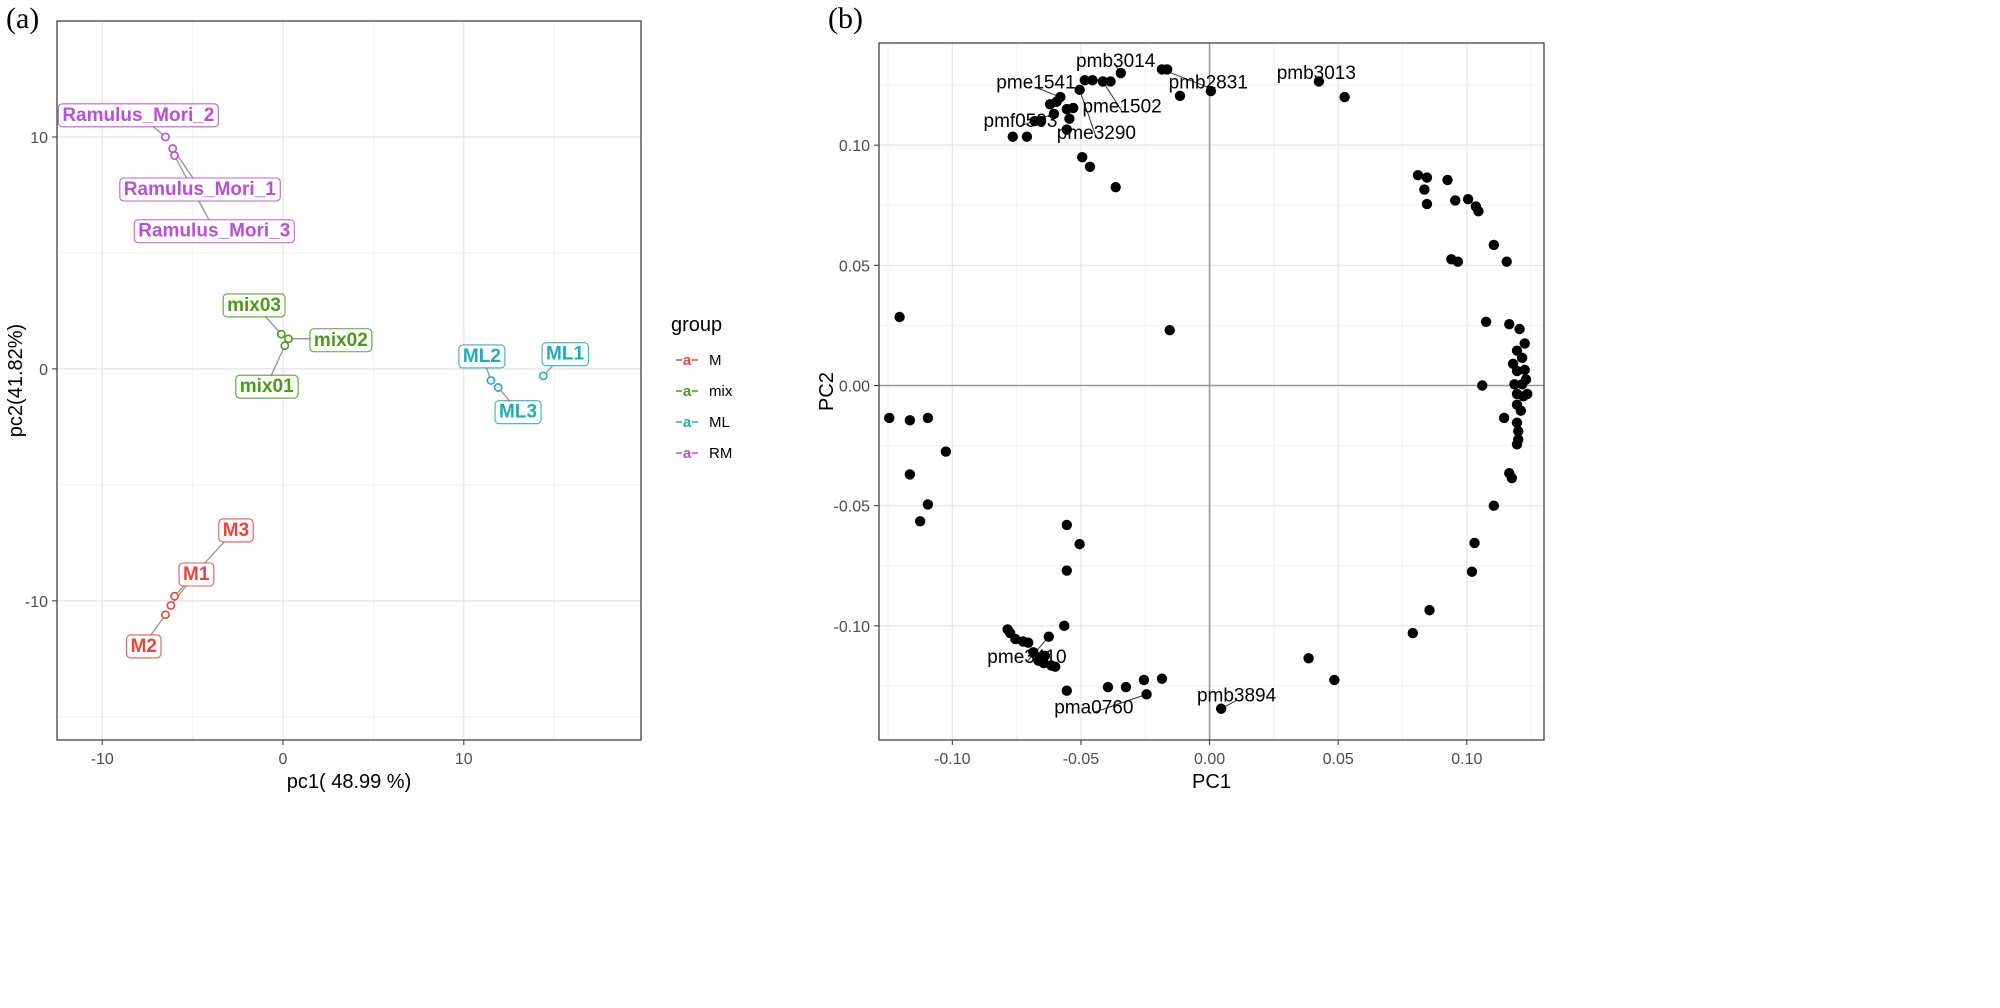  I want to click on point-label: ML1, so click(565, 354).